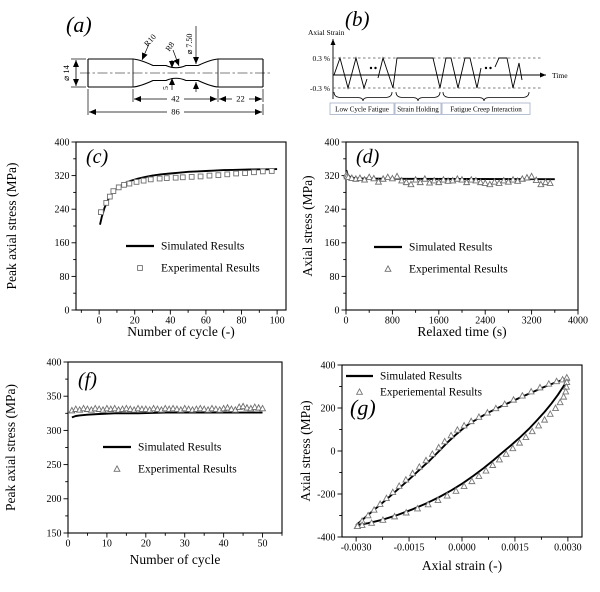 Image resolution: width=600 pixels, height=592 pixels. What do you see at coordinates (515, 548) in the screenshot?
I see `x-tick-label: 0.0015` at bounding box center [515, 548].